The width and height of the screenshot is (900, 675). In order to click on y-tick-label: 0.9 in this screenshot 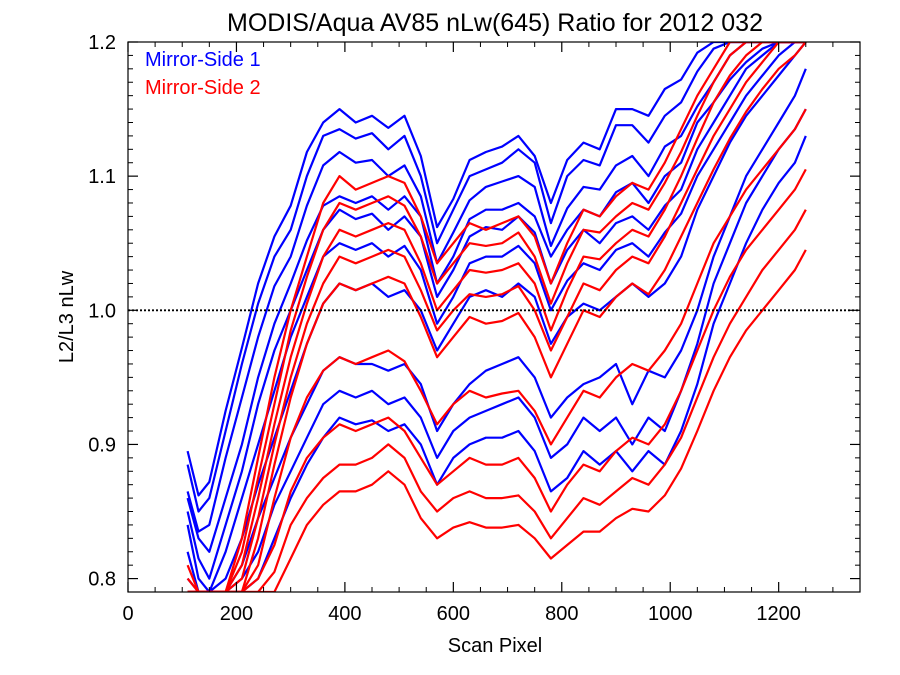, I will do `click(102, 445)`.